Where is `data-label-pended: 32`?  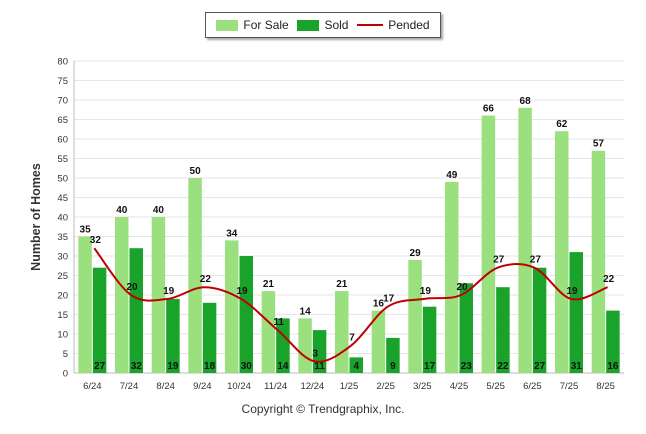
data-label-pended: 32 is located at coordinates (96, 240).